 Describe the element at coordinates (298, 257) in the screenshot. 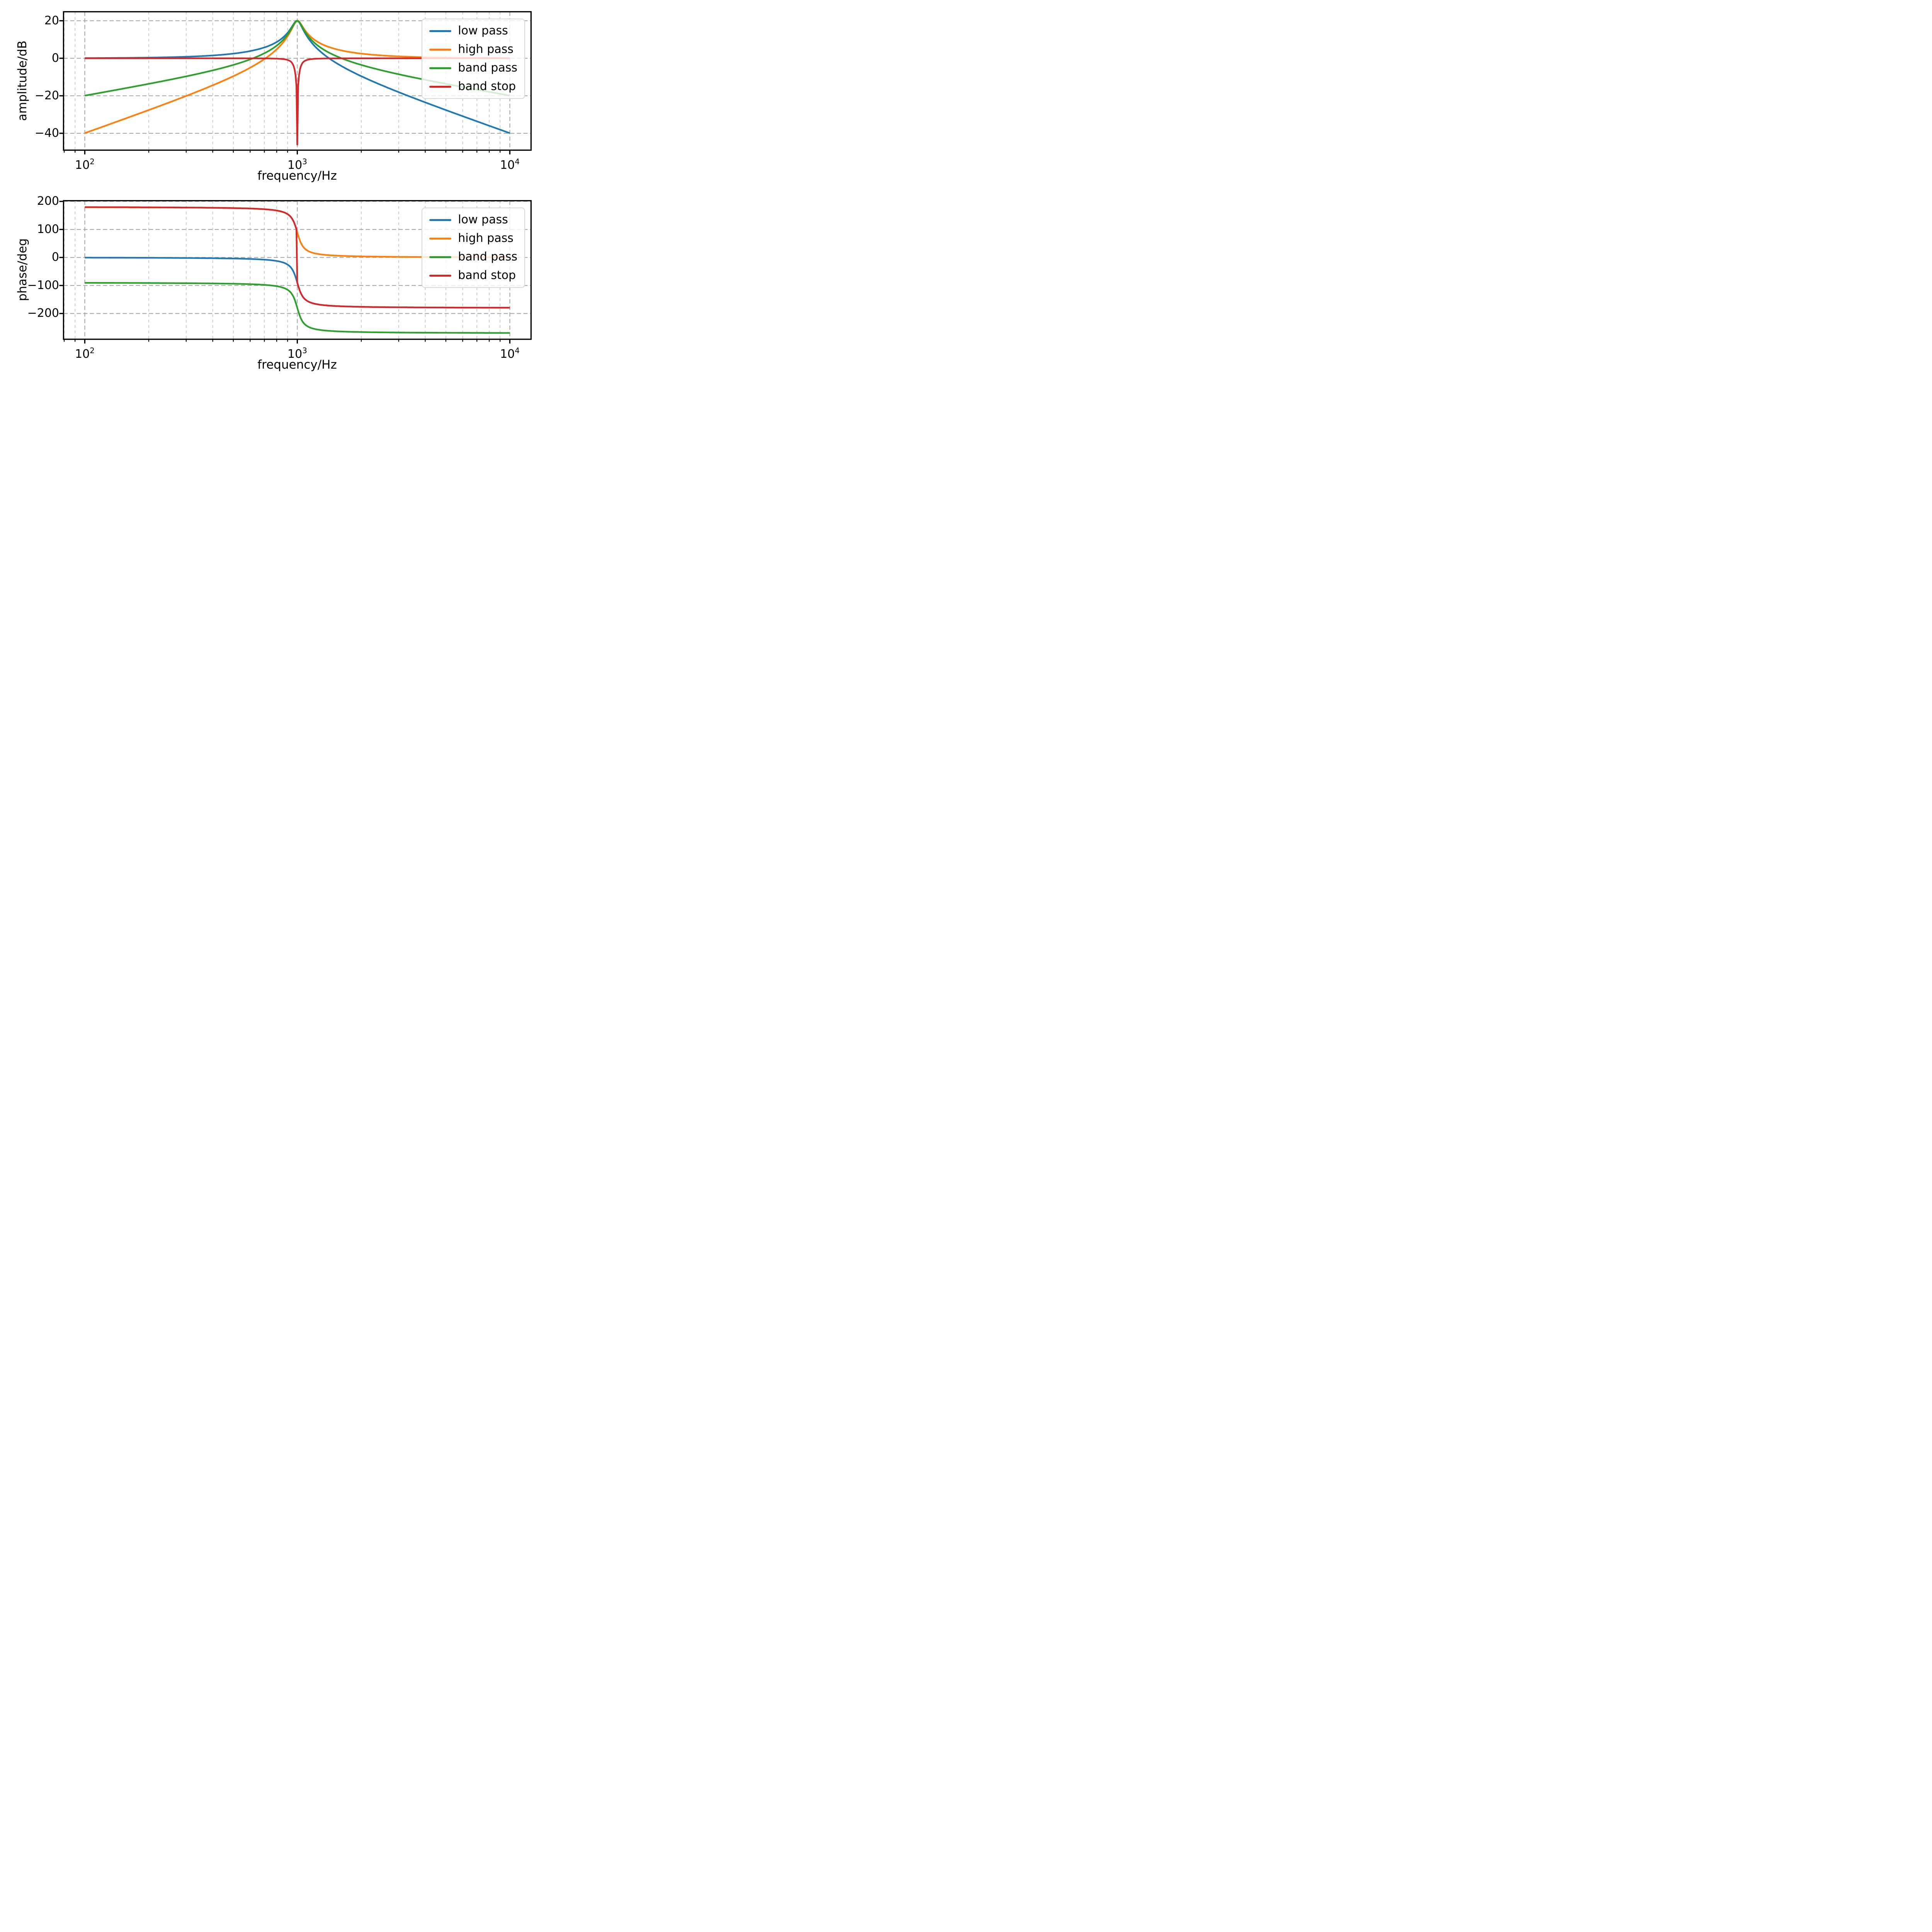

I see `phase-band-stop-curve` at that location.